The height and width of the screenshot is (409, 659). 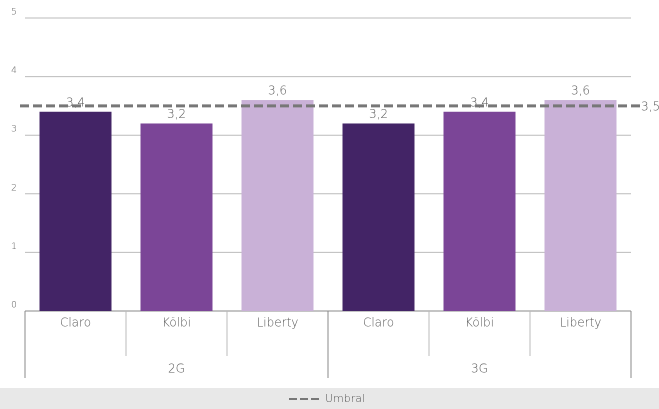 I want to click on y-tick-label: 5, so click(x=14, y=13).